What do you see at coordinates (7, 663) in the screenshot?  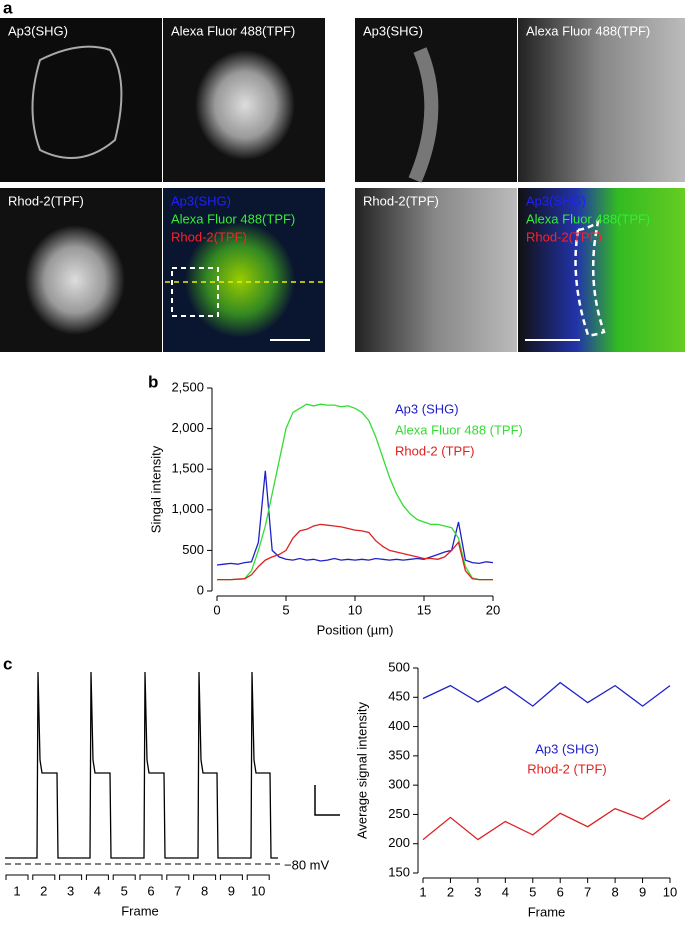 I see `panel-label: c` at bounding box center [7, 663].